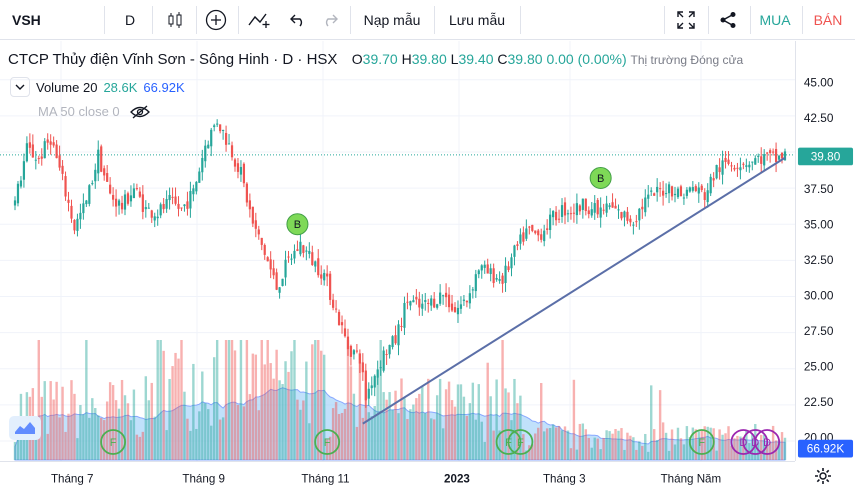 The width and height of the screenshot is (855, 491). Describe the element at coordinates (298, 20) in the screenshot. I see `undo-button` at that location.